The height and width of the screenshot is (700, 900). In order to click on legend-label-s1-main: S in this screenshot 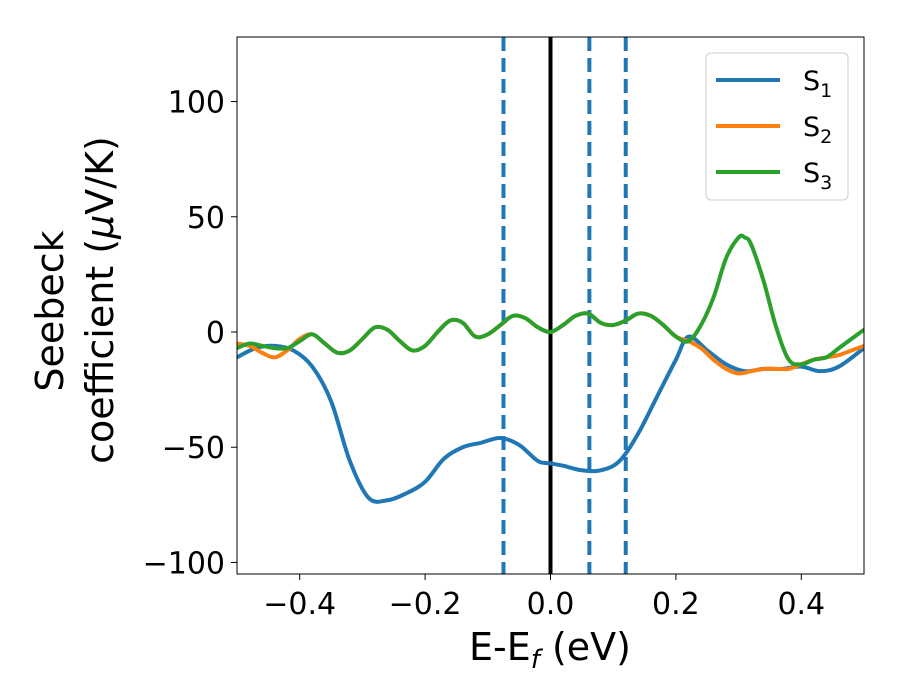, I will do `click(811, 81)`.